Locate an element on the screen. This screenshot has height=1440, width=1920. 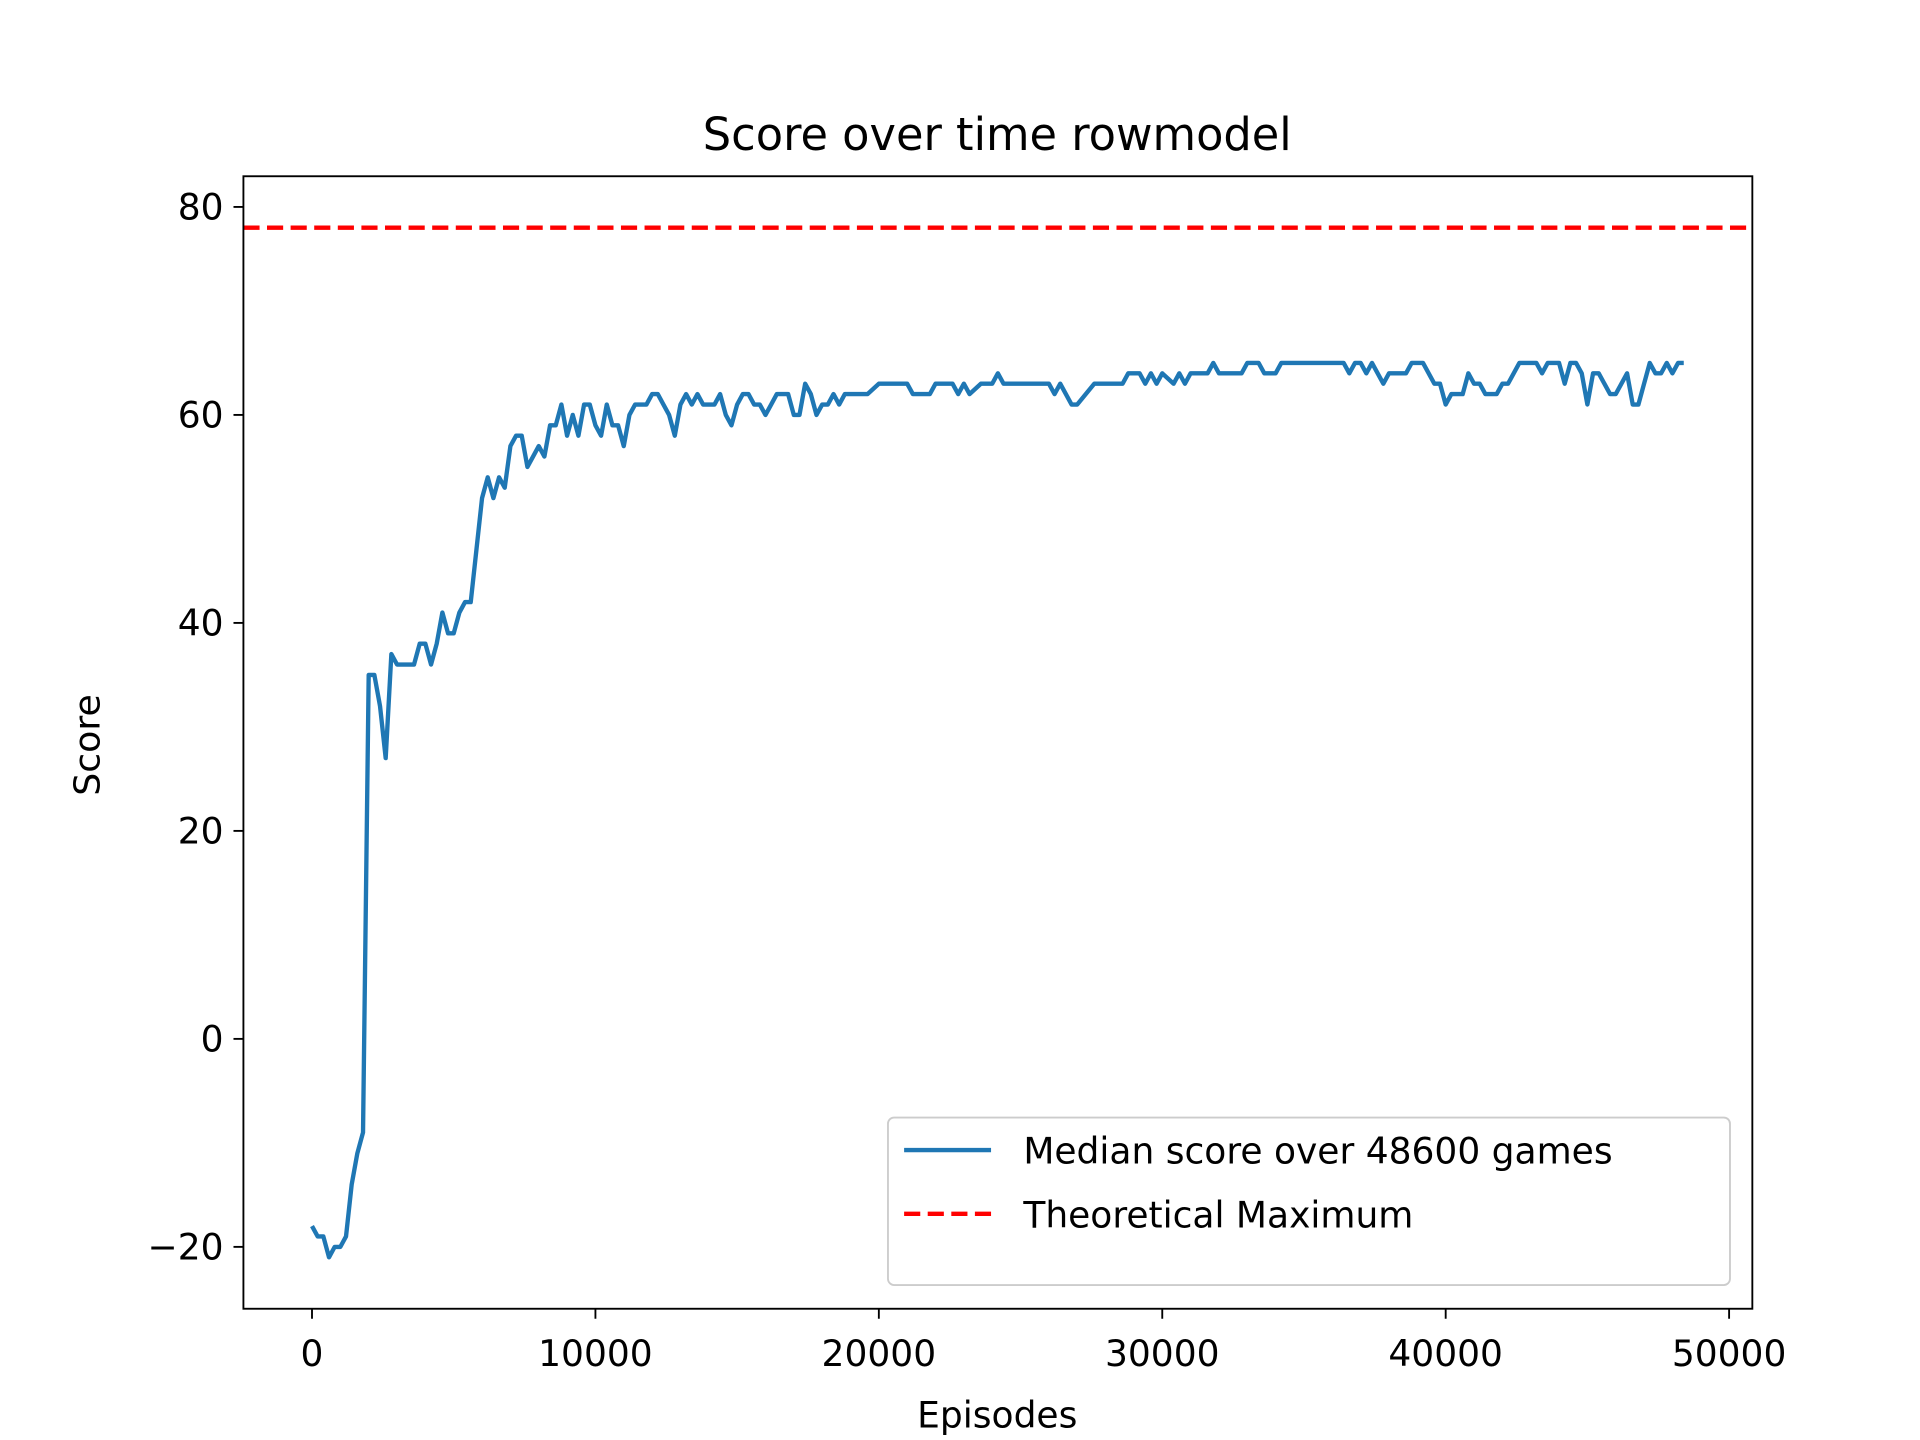
y-axis-label: Score is located at coordinates (86, 745).